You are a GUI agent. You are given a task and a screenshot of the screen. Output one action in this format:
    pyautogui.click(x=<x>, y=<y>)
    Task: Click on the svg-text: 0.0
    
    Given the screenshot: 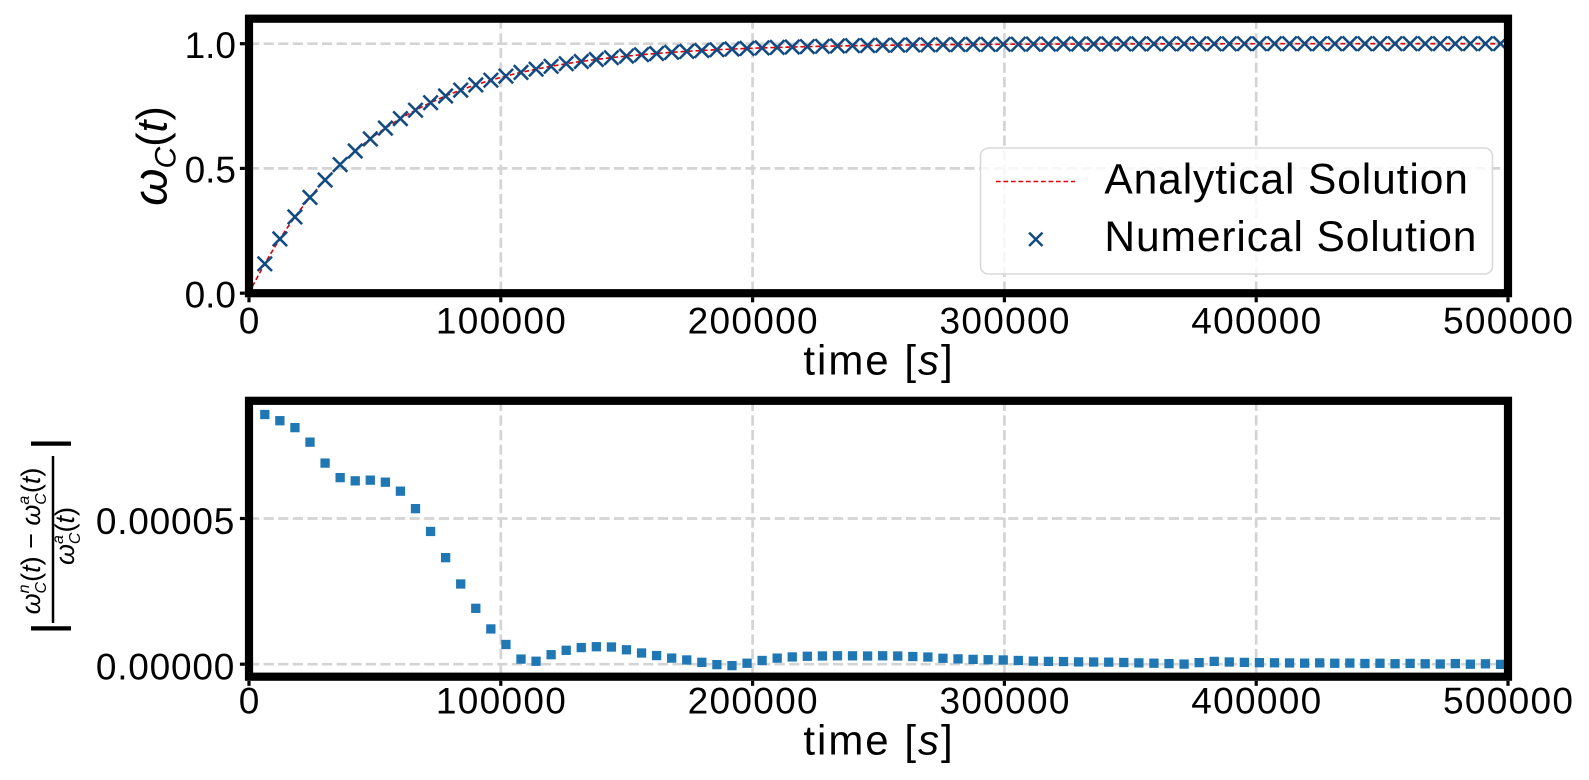 What is the action you would take?
    pyautogui.click(x=210, y=294)
    